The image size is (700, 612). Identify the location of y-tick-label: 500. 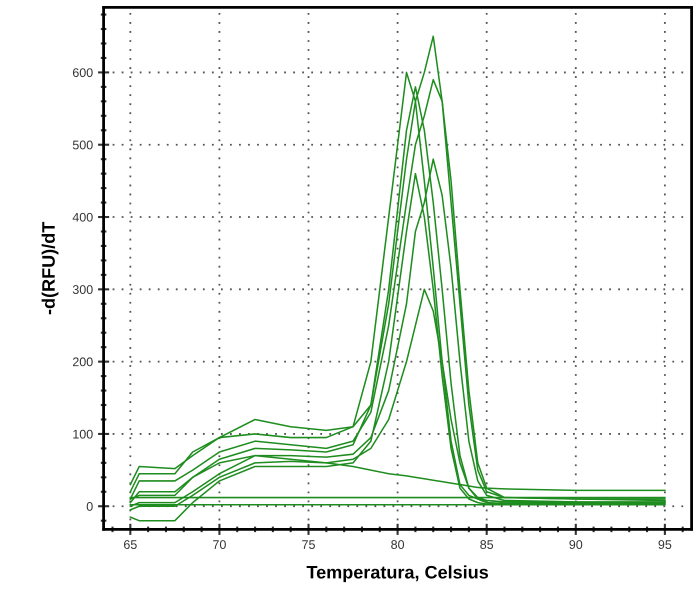
(82, 145).